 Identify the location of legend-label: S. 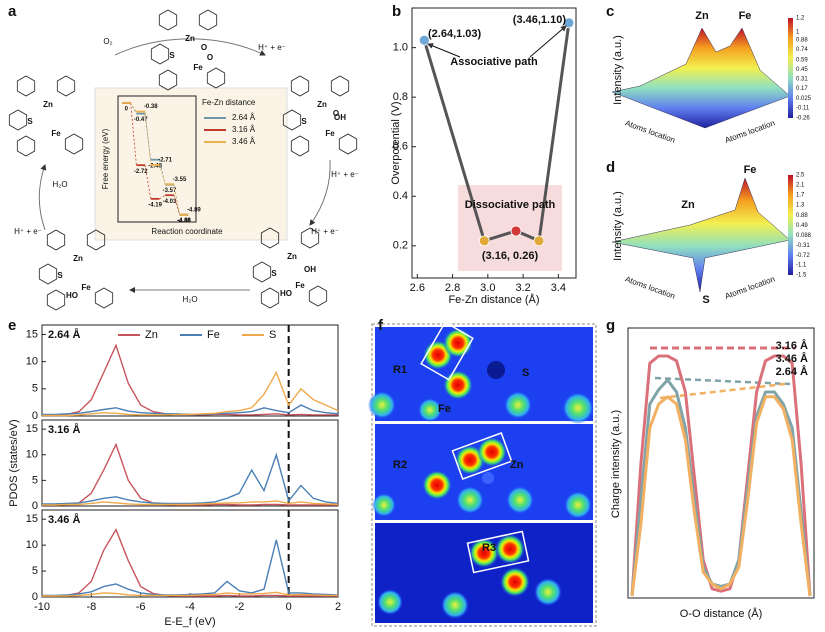
(272, 335).